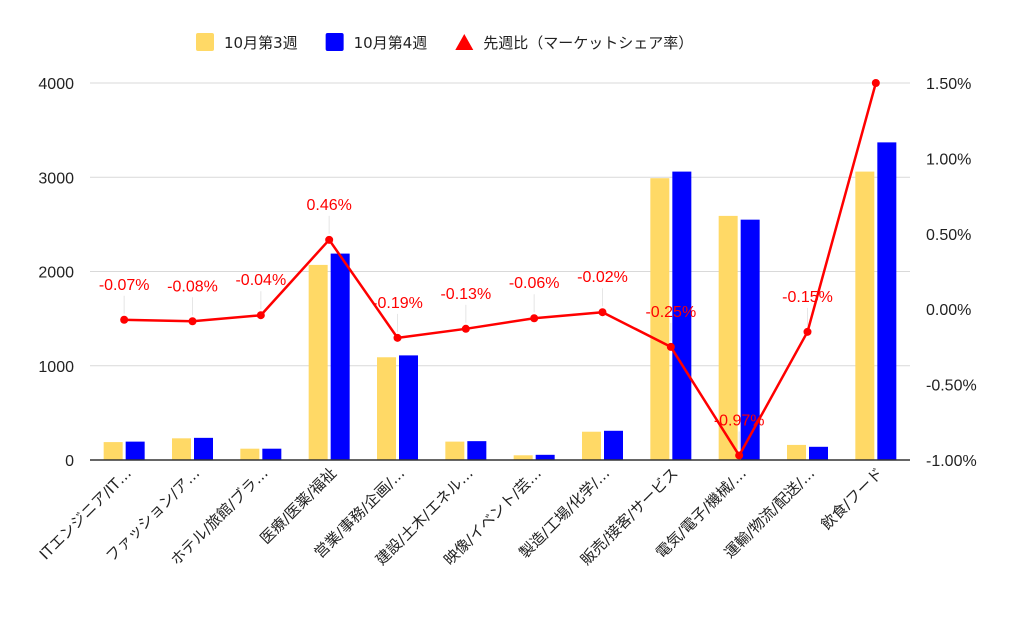 The height and width of the screenshot is (633, 1024). Describe the element at coordinates (56, 84) in the screenshot. I see `y-left-tick-label: 4000` at that location.